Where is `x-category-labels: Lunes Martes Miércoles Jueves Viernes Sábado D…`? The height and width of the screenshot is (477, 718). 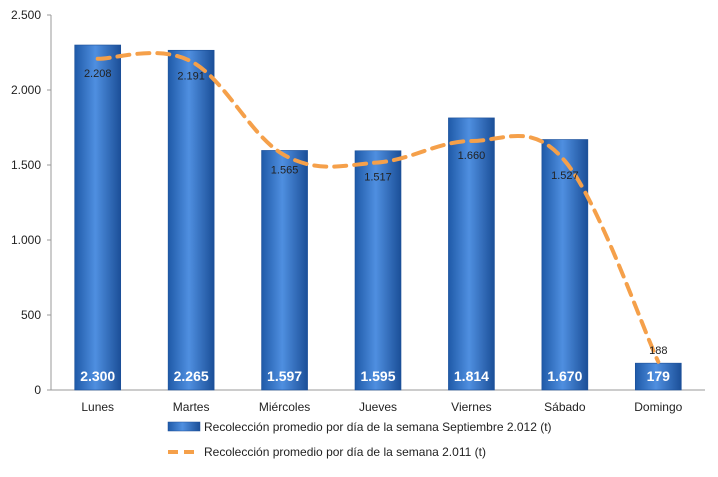 x-category-labels: Lunes Martes Miércoles Jueves Viernes Sábado D… is located at coordinates (381, 407).